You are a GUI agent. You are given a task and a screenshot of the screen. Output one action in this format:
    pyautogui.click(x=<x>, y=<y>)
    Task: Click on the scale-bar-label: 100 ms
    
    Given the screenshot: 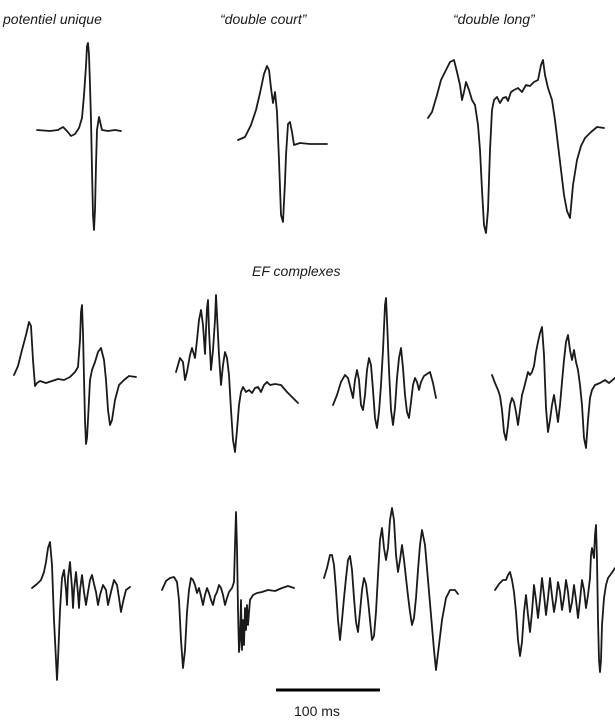 What is the action you would take?
    pyautogui.click(x=317, y=711)
    